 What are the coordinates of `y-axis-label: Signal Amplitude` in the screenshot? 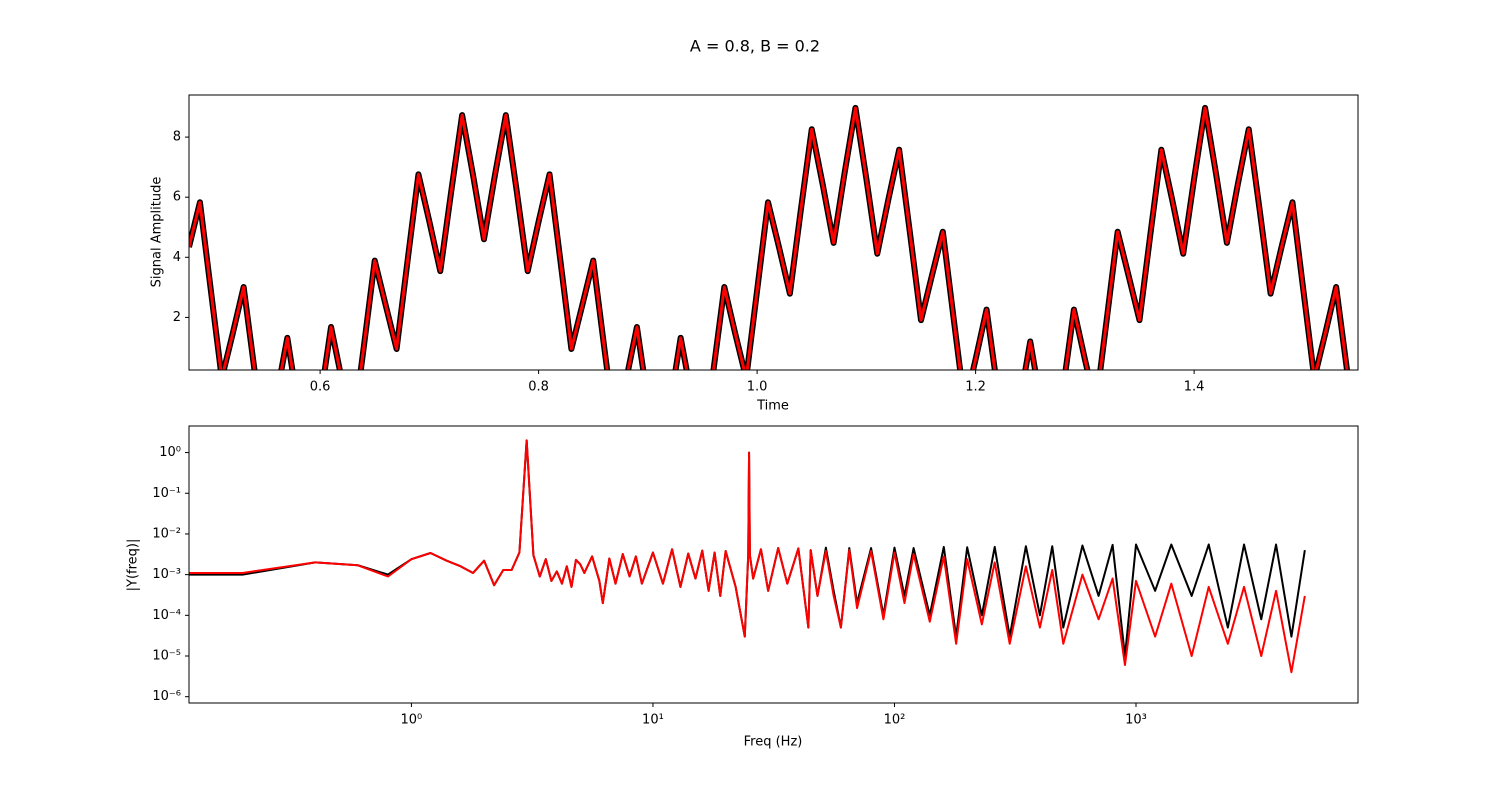 It's located at (157, 232).